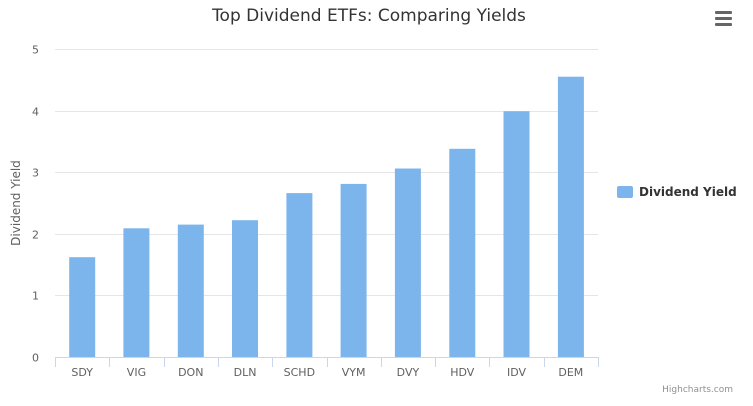 The image size is (753, 406). I want to click on x-tick-label: DLN, so click(245, 372).